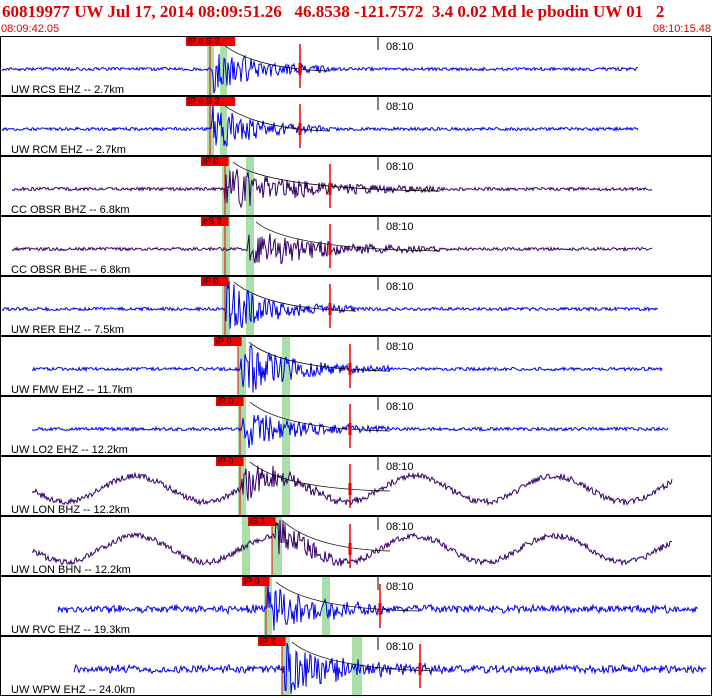  What do you see at coordinates (70, 210) in the screenshot?
I see `station-label: CC OBSR BHZ -- 6.8km` at bounding box center [70, 210].